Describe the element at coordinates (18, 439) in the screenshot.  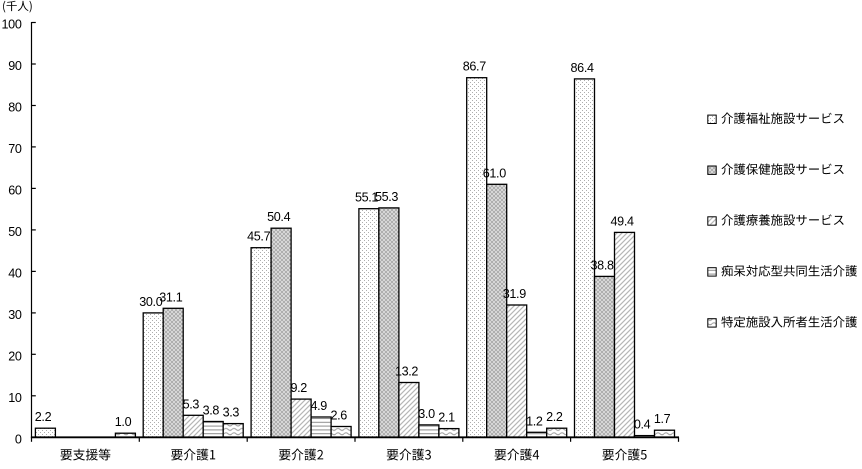
I see `svg-text: 0` at that location.